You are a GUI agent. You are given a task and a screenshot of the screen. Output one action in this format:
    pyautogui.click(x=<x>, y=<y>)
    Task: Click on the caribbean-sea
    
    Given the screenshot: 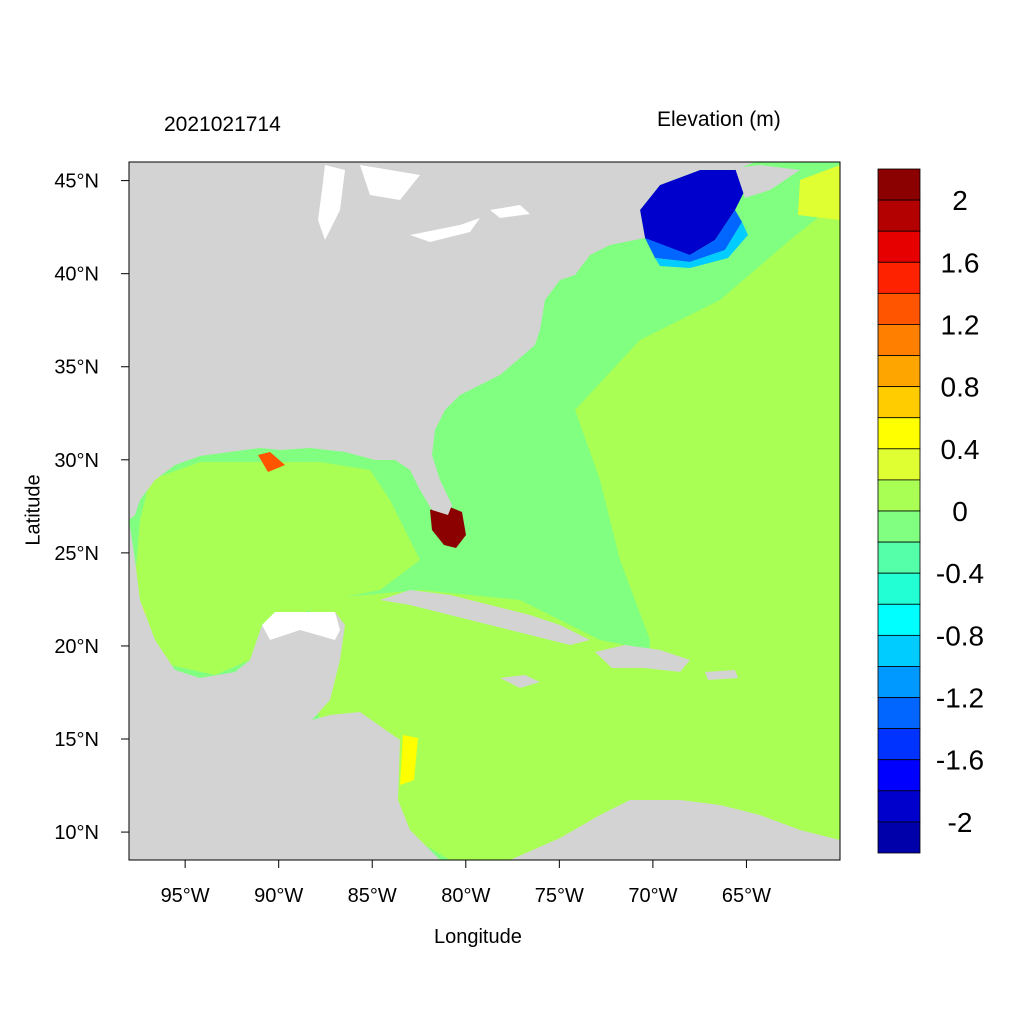 What is the action you would take?
    pyautogui.click(x=575, y=725)
    